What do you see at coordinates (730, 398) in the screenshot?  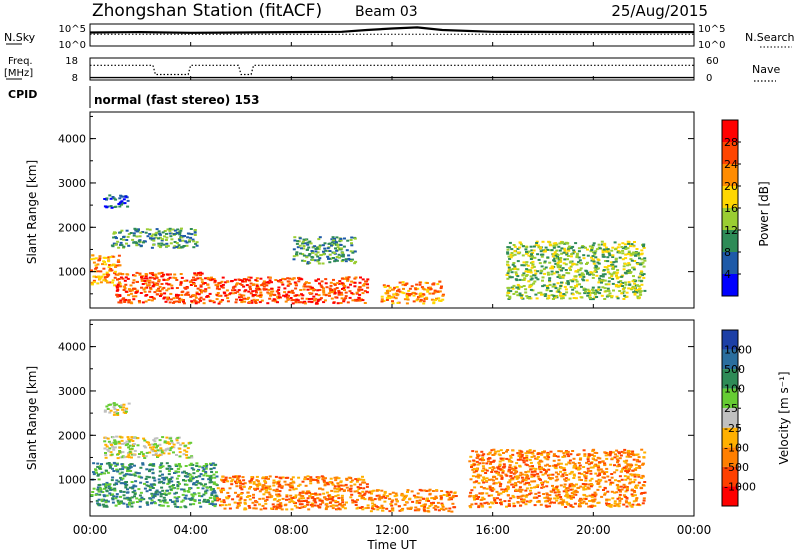 I see `velocity-colorbar-swatch` at bounding box center [730, 398].